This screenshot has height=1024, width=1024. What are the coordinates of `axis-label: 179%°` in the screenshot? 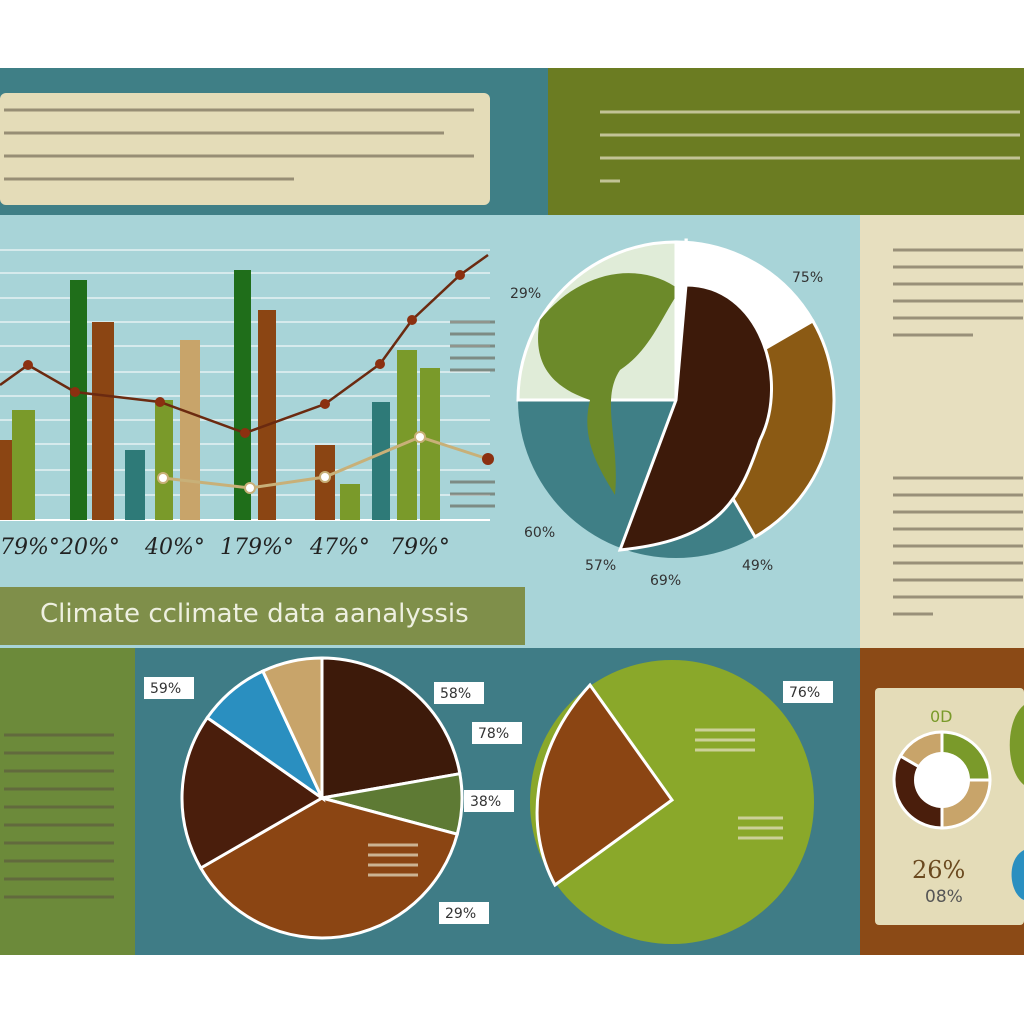 It's located at (257, 547).